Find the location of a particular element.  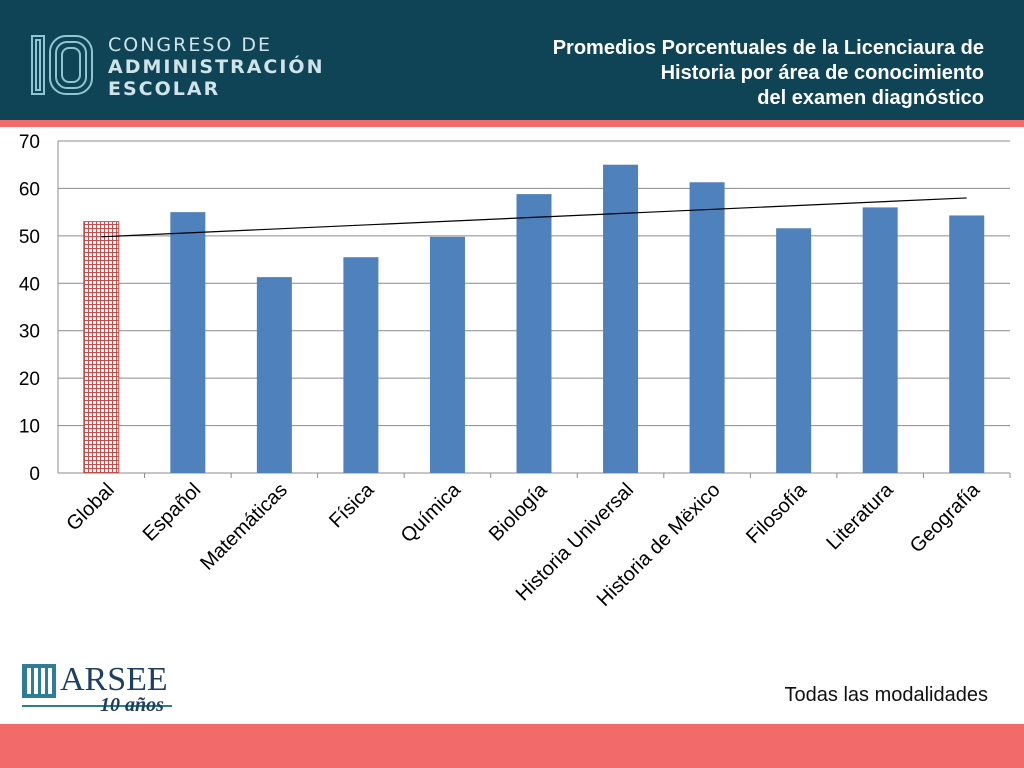

arsee-subtitle: 10 años is located at coordinates (132, 705).